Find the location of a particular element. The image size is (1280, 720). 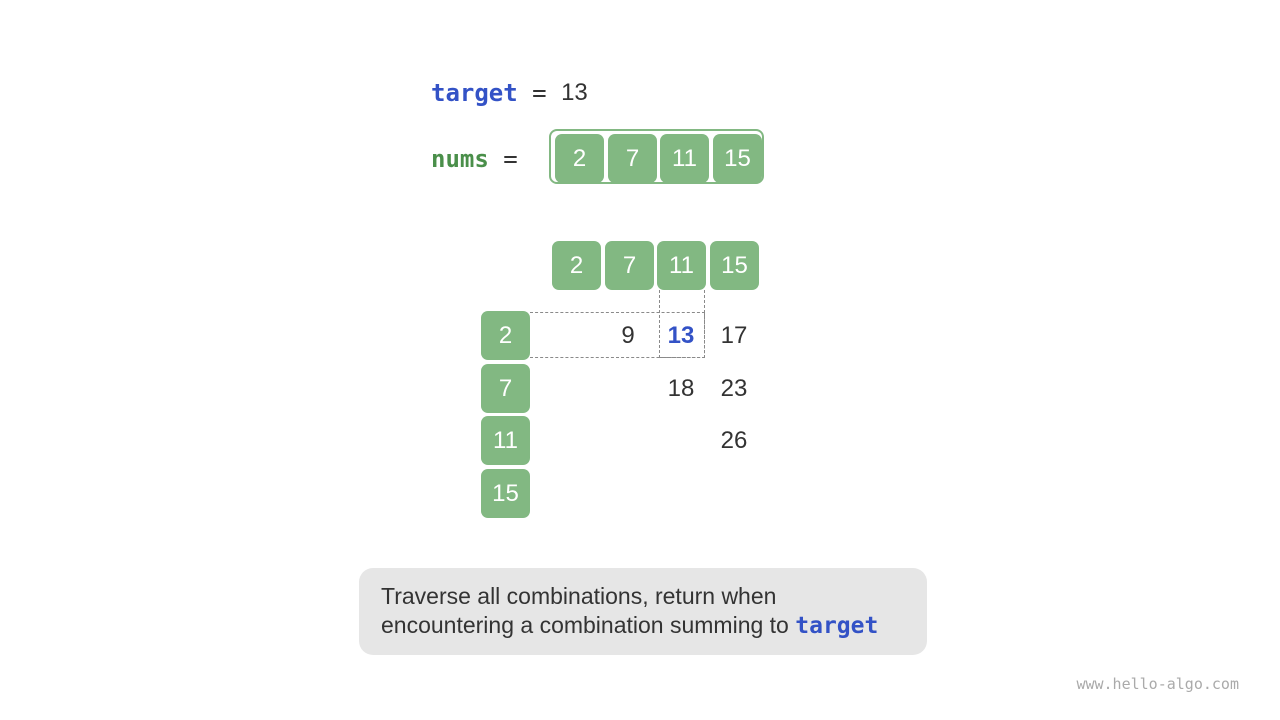

sum-cell: 17 is located at coordinates (734, 335).